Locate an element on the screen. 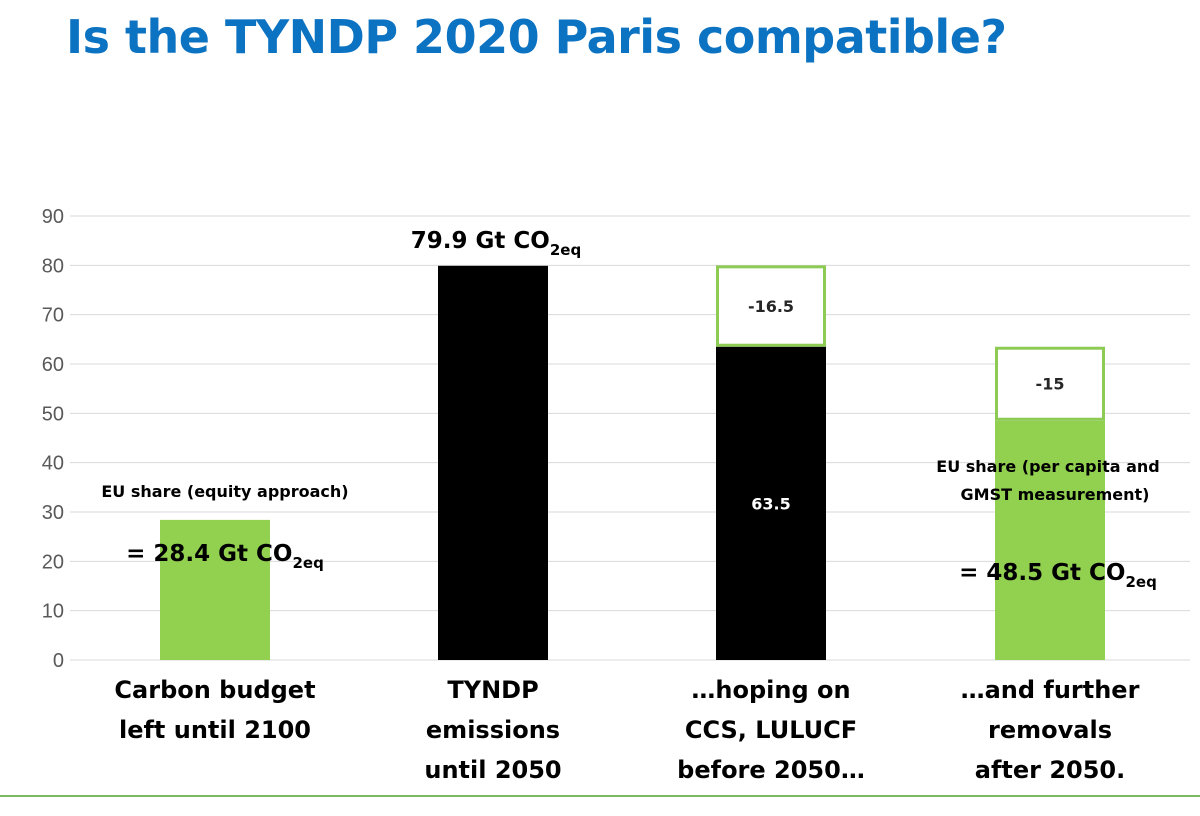 This screenshot has height=816, width=1200. annotation-value: = 48.5 Gt CO2eq is located at coordinates (1058, 575).